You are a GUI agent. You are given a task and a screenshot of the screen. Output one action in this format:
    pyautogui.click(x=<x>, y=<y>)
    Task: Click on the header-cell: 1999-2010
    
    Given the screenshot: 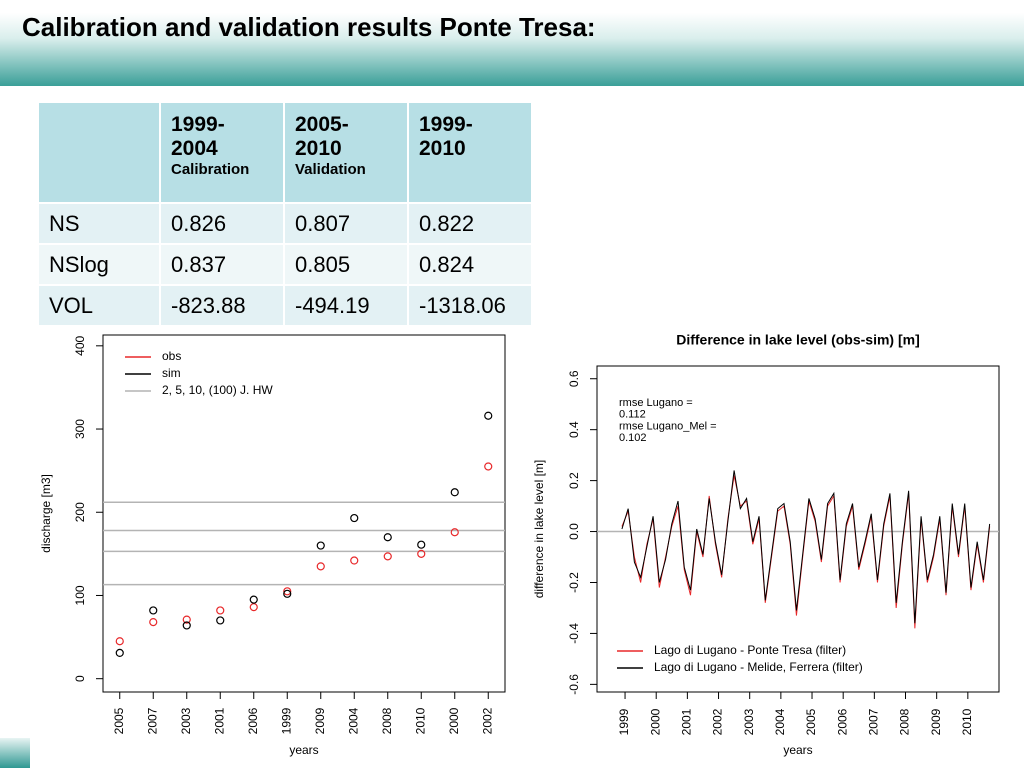 What is the action you would take?
    pyautogui.click(x=470, y=152)
    